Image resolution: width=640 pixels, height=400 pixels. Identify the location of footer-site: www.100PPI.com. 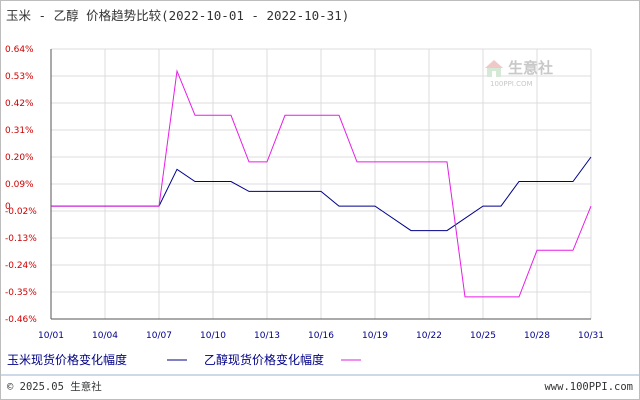
(588, 387).